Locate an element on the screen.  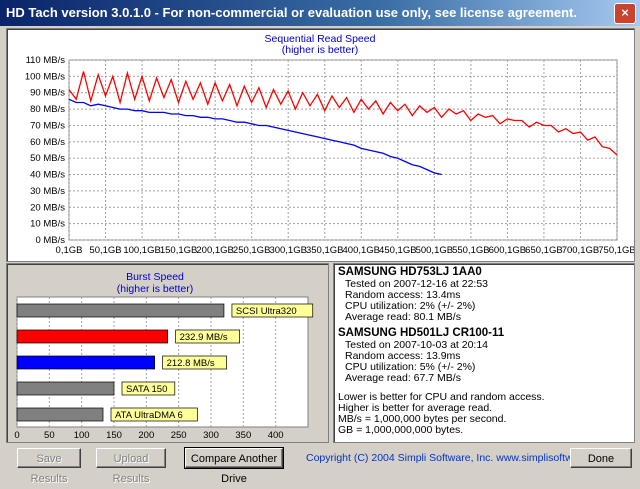
save-results-button: Save Results is located at coordinates (49, 466).